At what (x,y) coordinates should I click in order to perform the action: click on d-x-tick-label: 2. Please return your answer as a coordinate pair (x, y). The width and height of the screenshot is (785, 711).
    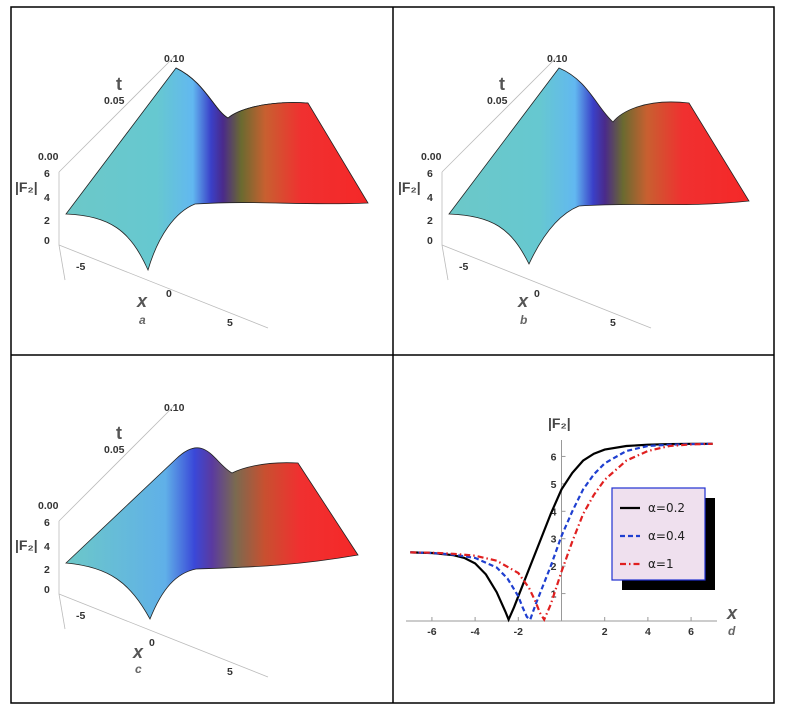
    Looking at the image, I should click on (605, 632).